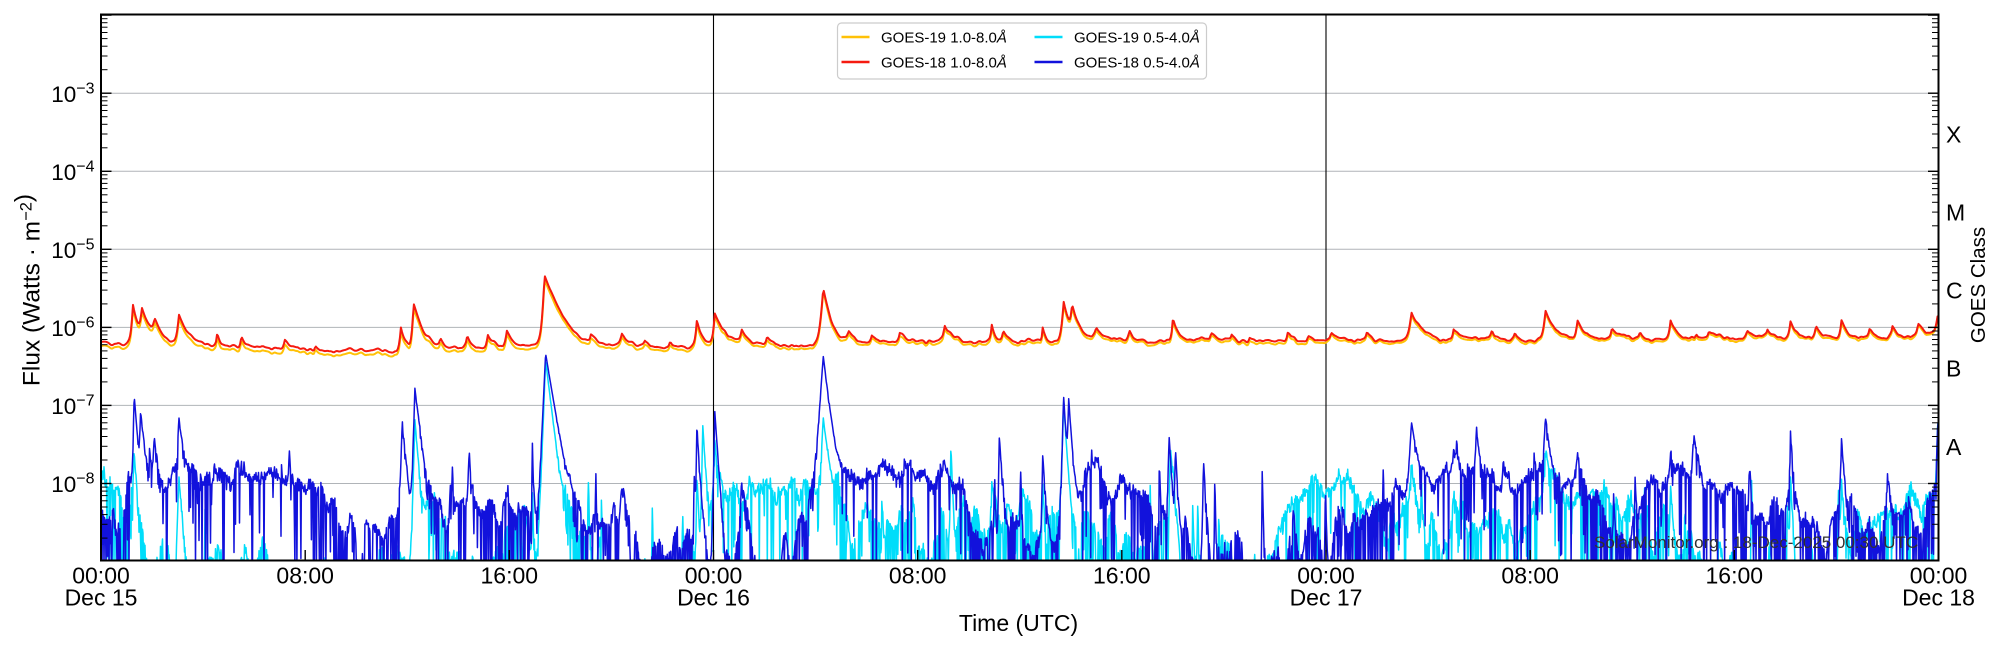 The width and height of the screenshot is (2000, 655). I want to click on svg-text: GOES-18 0.5-4.0Å, so click(1137, 63).